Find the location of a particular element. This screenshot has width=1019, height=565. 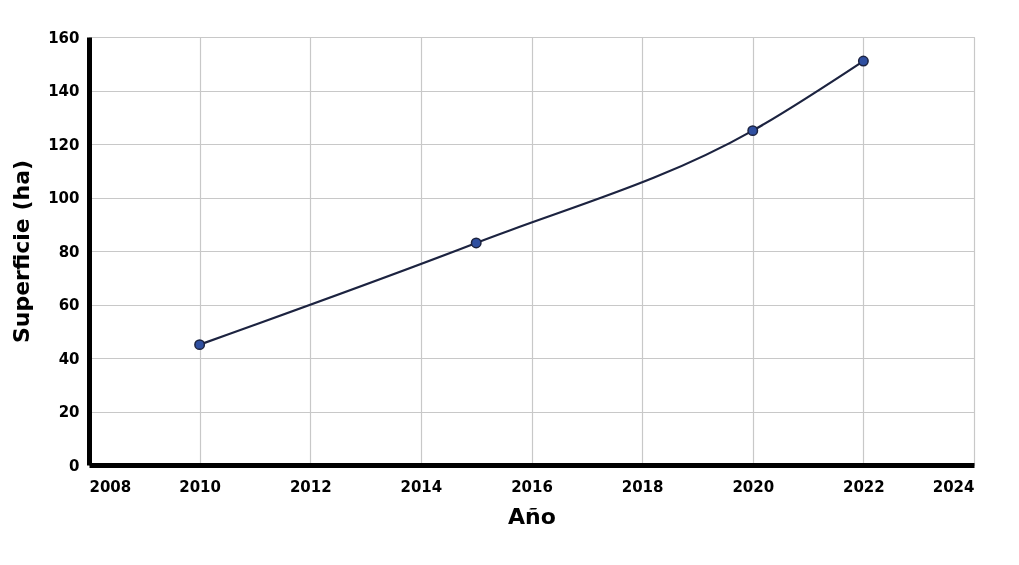

y-tick-label: 80 is located at coordinates (69, 251).